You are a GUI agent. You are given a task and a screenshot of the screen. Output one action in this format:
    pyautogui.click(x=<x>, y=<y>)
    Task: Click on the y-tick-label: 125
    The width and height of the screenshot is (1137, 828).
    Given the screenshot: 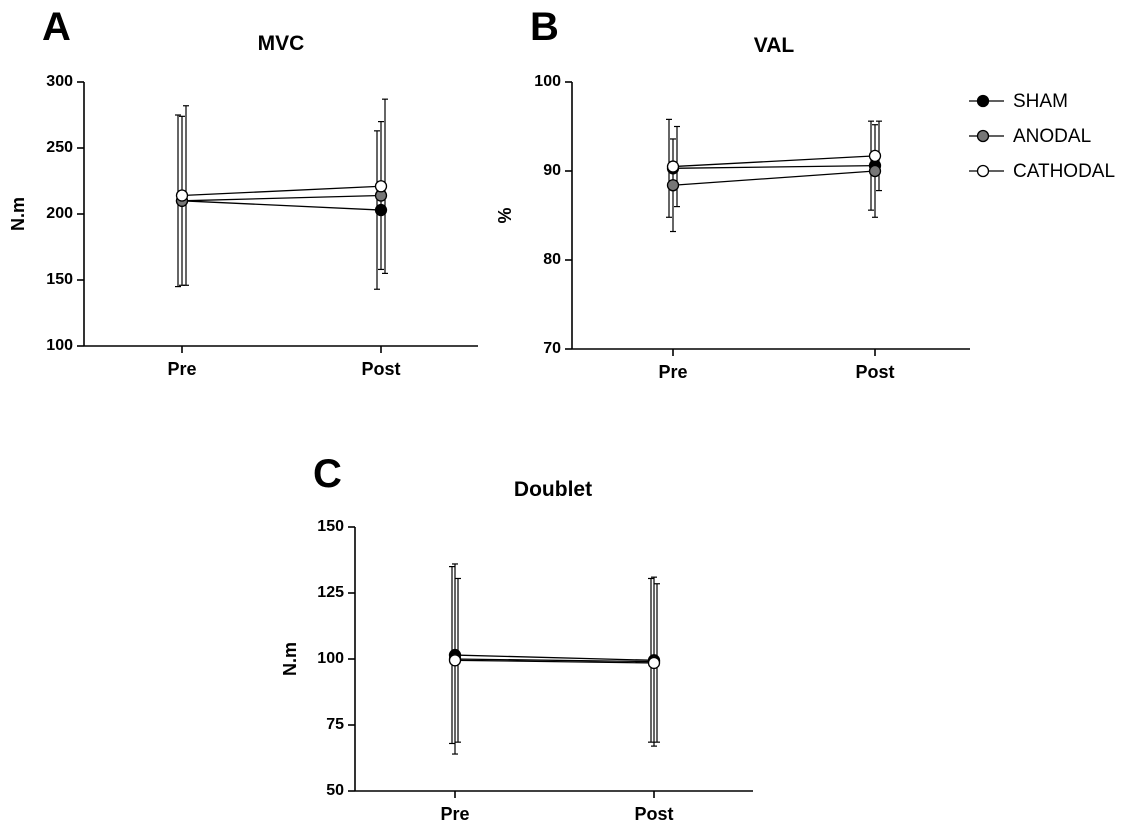 What is the action you would take?
    pyautogui.click(x=330, y=592)
    